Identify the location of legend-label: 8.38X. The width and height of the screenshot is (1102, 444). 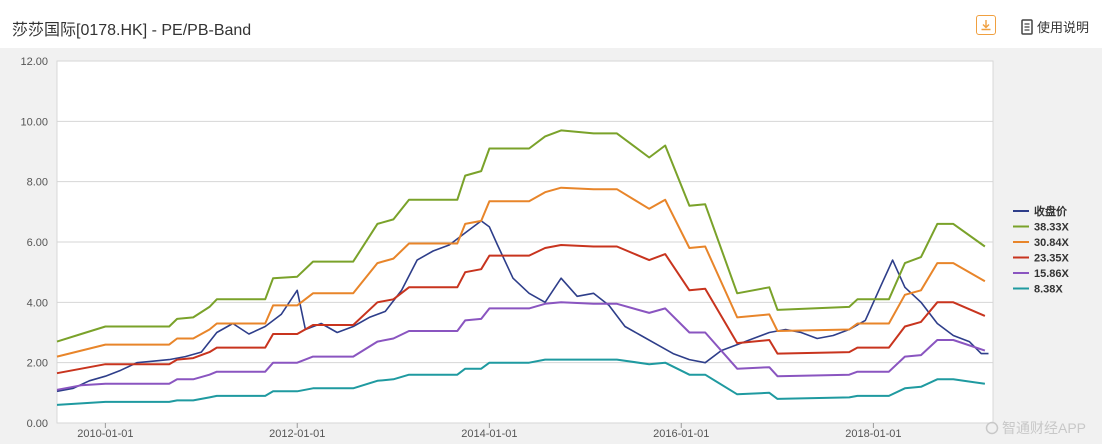
(1048, 290).